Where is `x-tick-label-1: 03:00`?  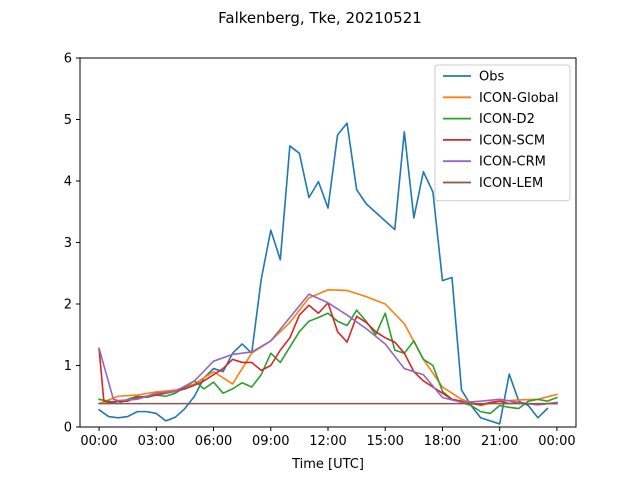
x-tick-label-1: 03:00 is located at coordinates (156, 441).